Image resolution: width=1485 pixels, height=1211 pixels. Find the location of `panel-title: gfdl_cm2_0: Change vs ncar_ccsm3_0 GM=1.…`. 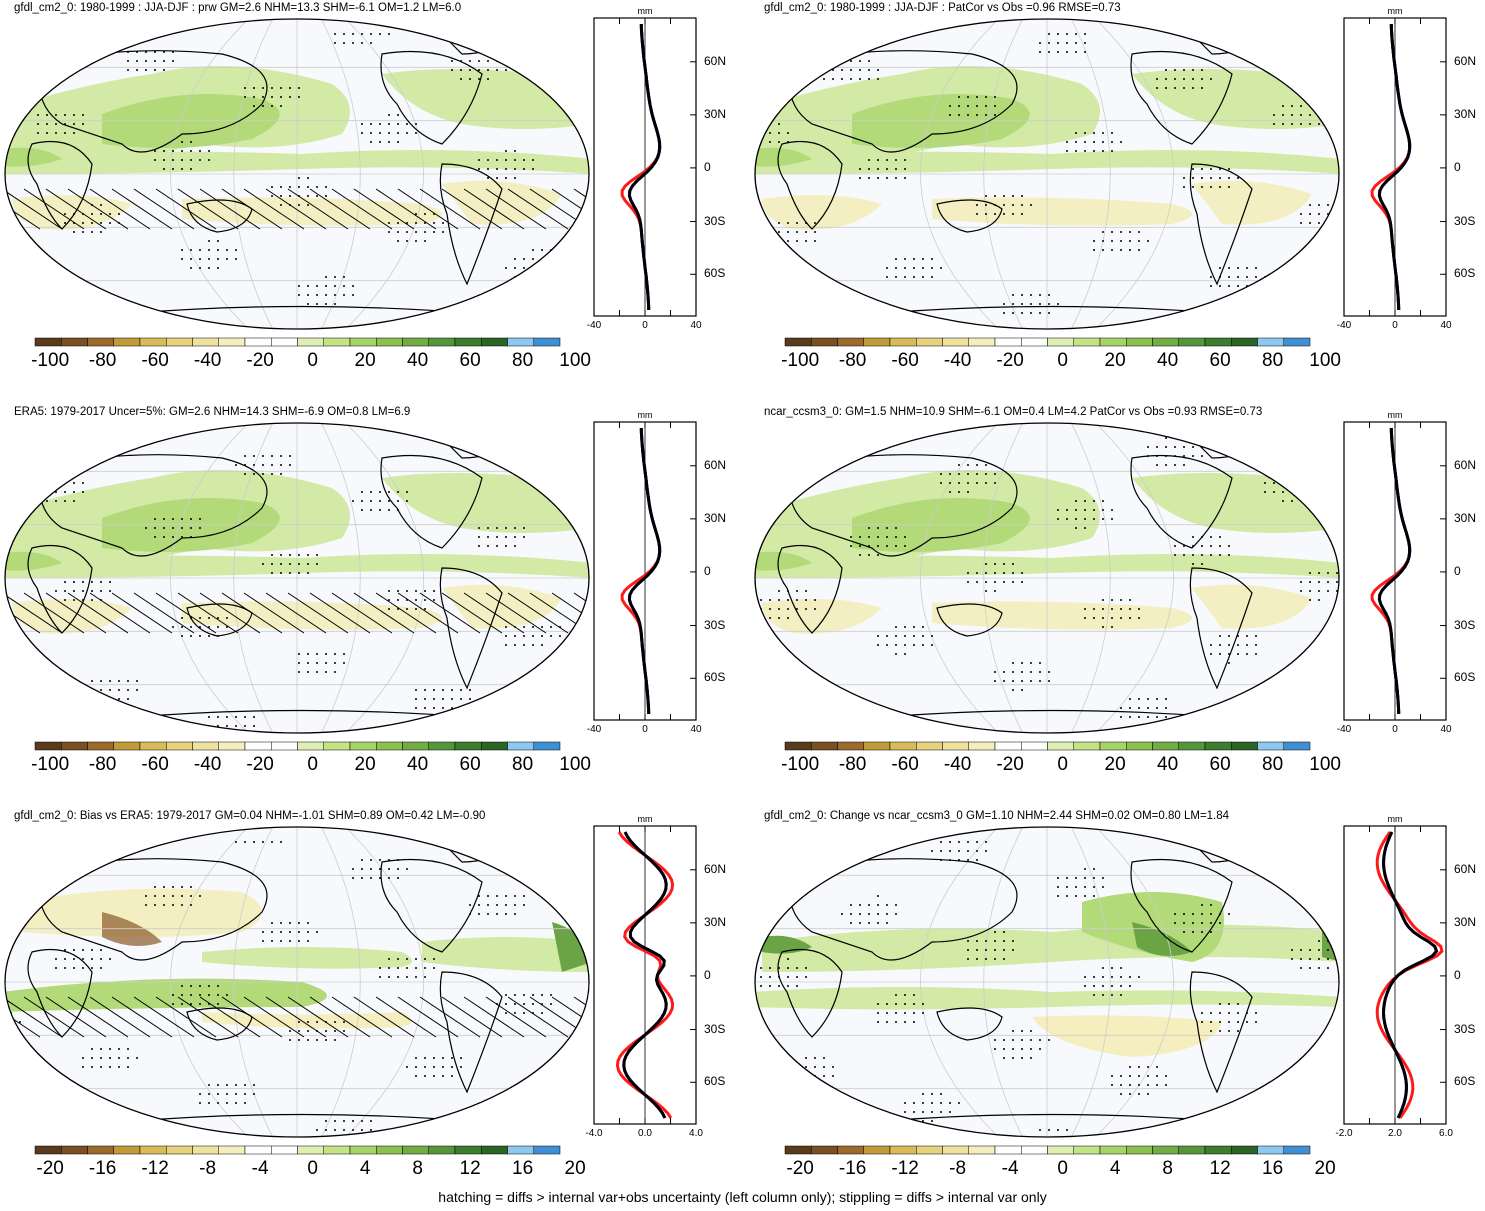

panel-title: gfdl_cm2_0: Change vs ncar_ccsm3_0 GM=1.… is located at coordinates (997, 816).